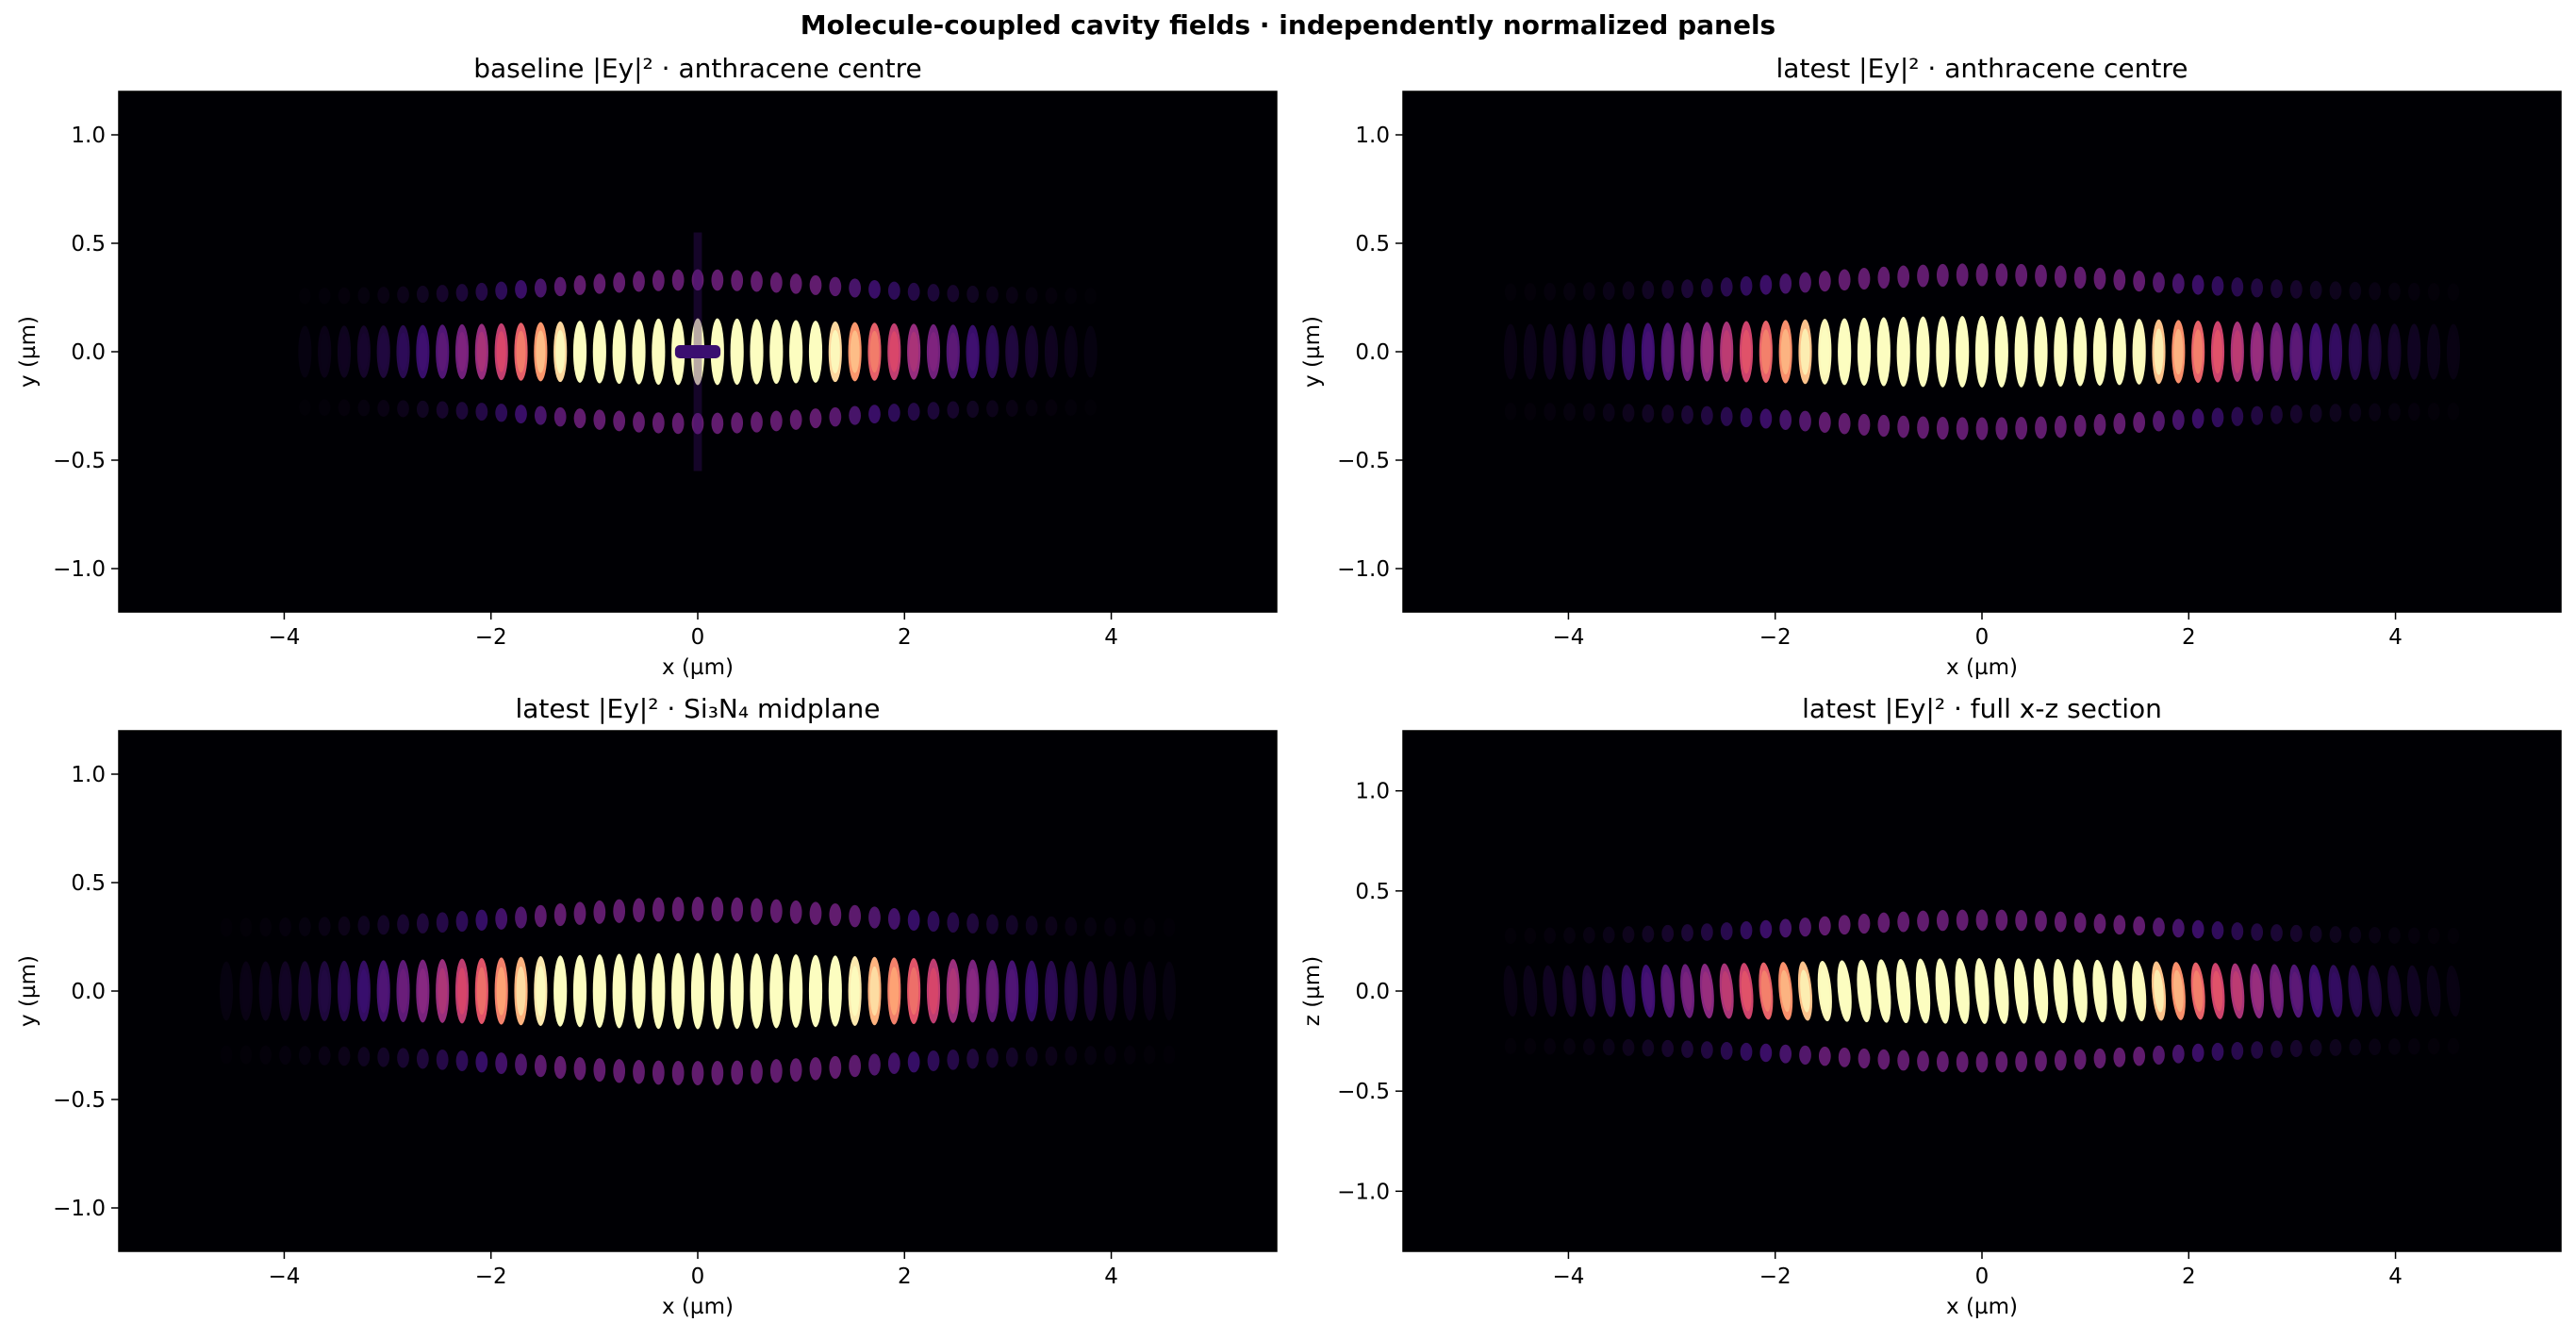 The image size is (2576, 1339). What do you see at coordinates (1982, 1277) in the screenshot?
I see `x-tick-label: 0` at bounding box center [1982, 1277].